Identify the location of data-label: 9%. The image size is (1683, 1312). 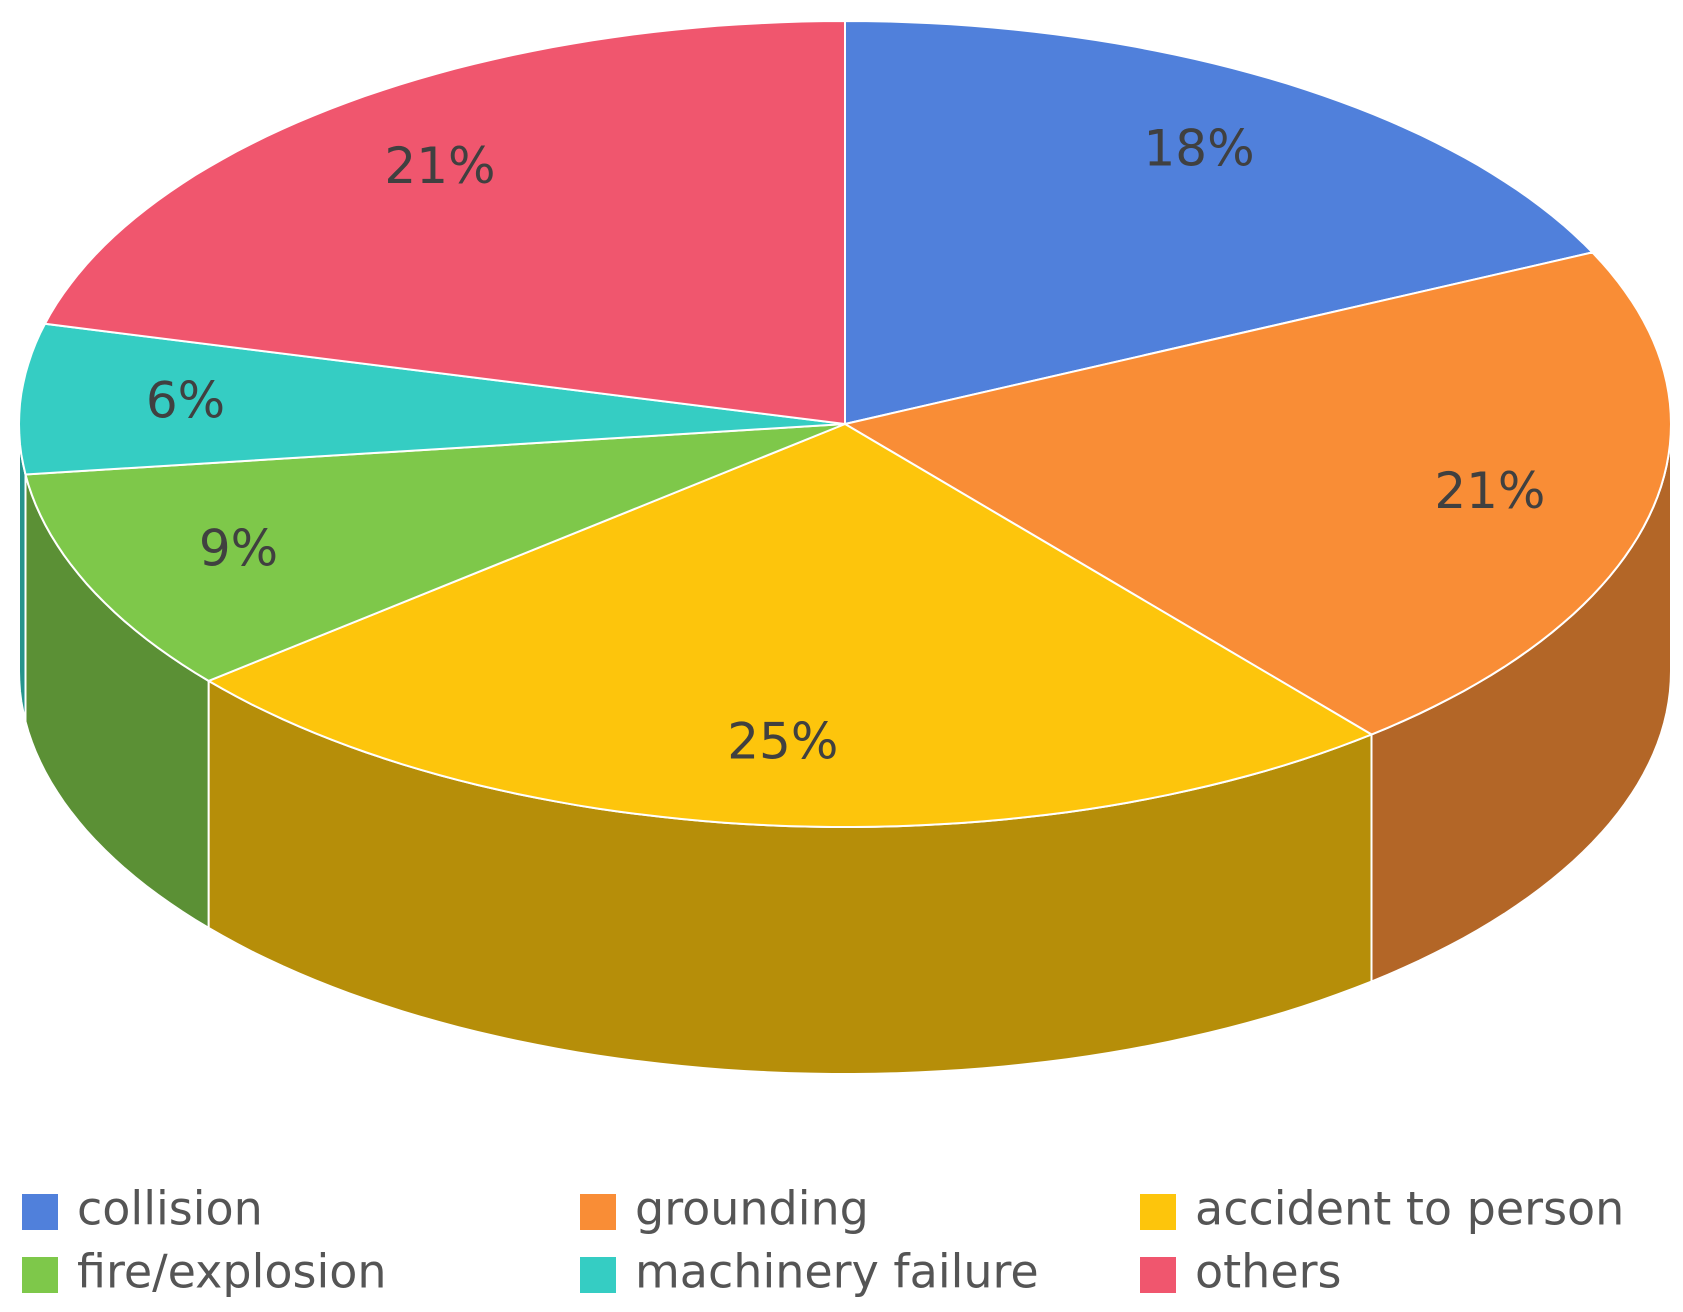
(238, 549).